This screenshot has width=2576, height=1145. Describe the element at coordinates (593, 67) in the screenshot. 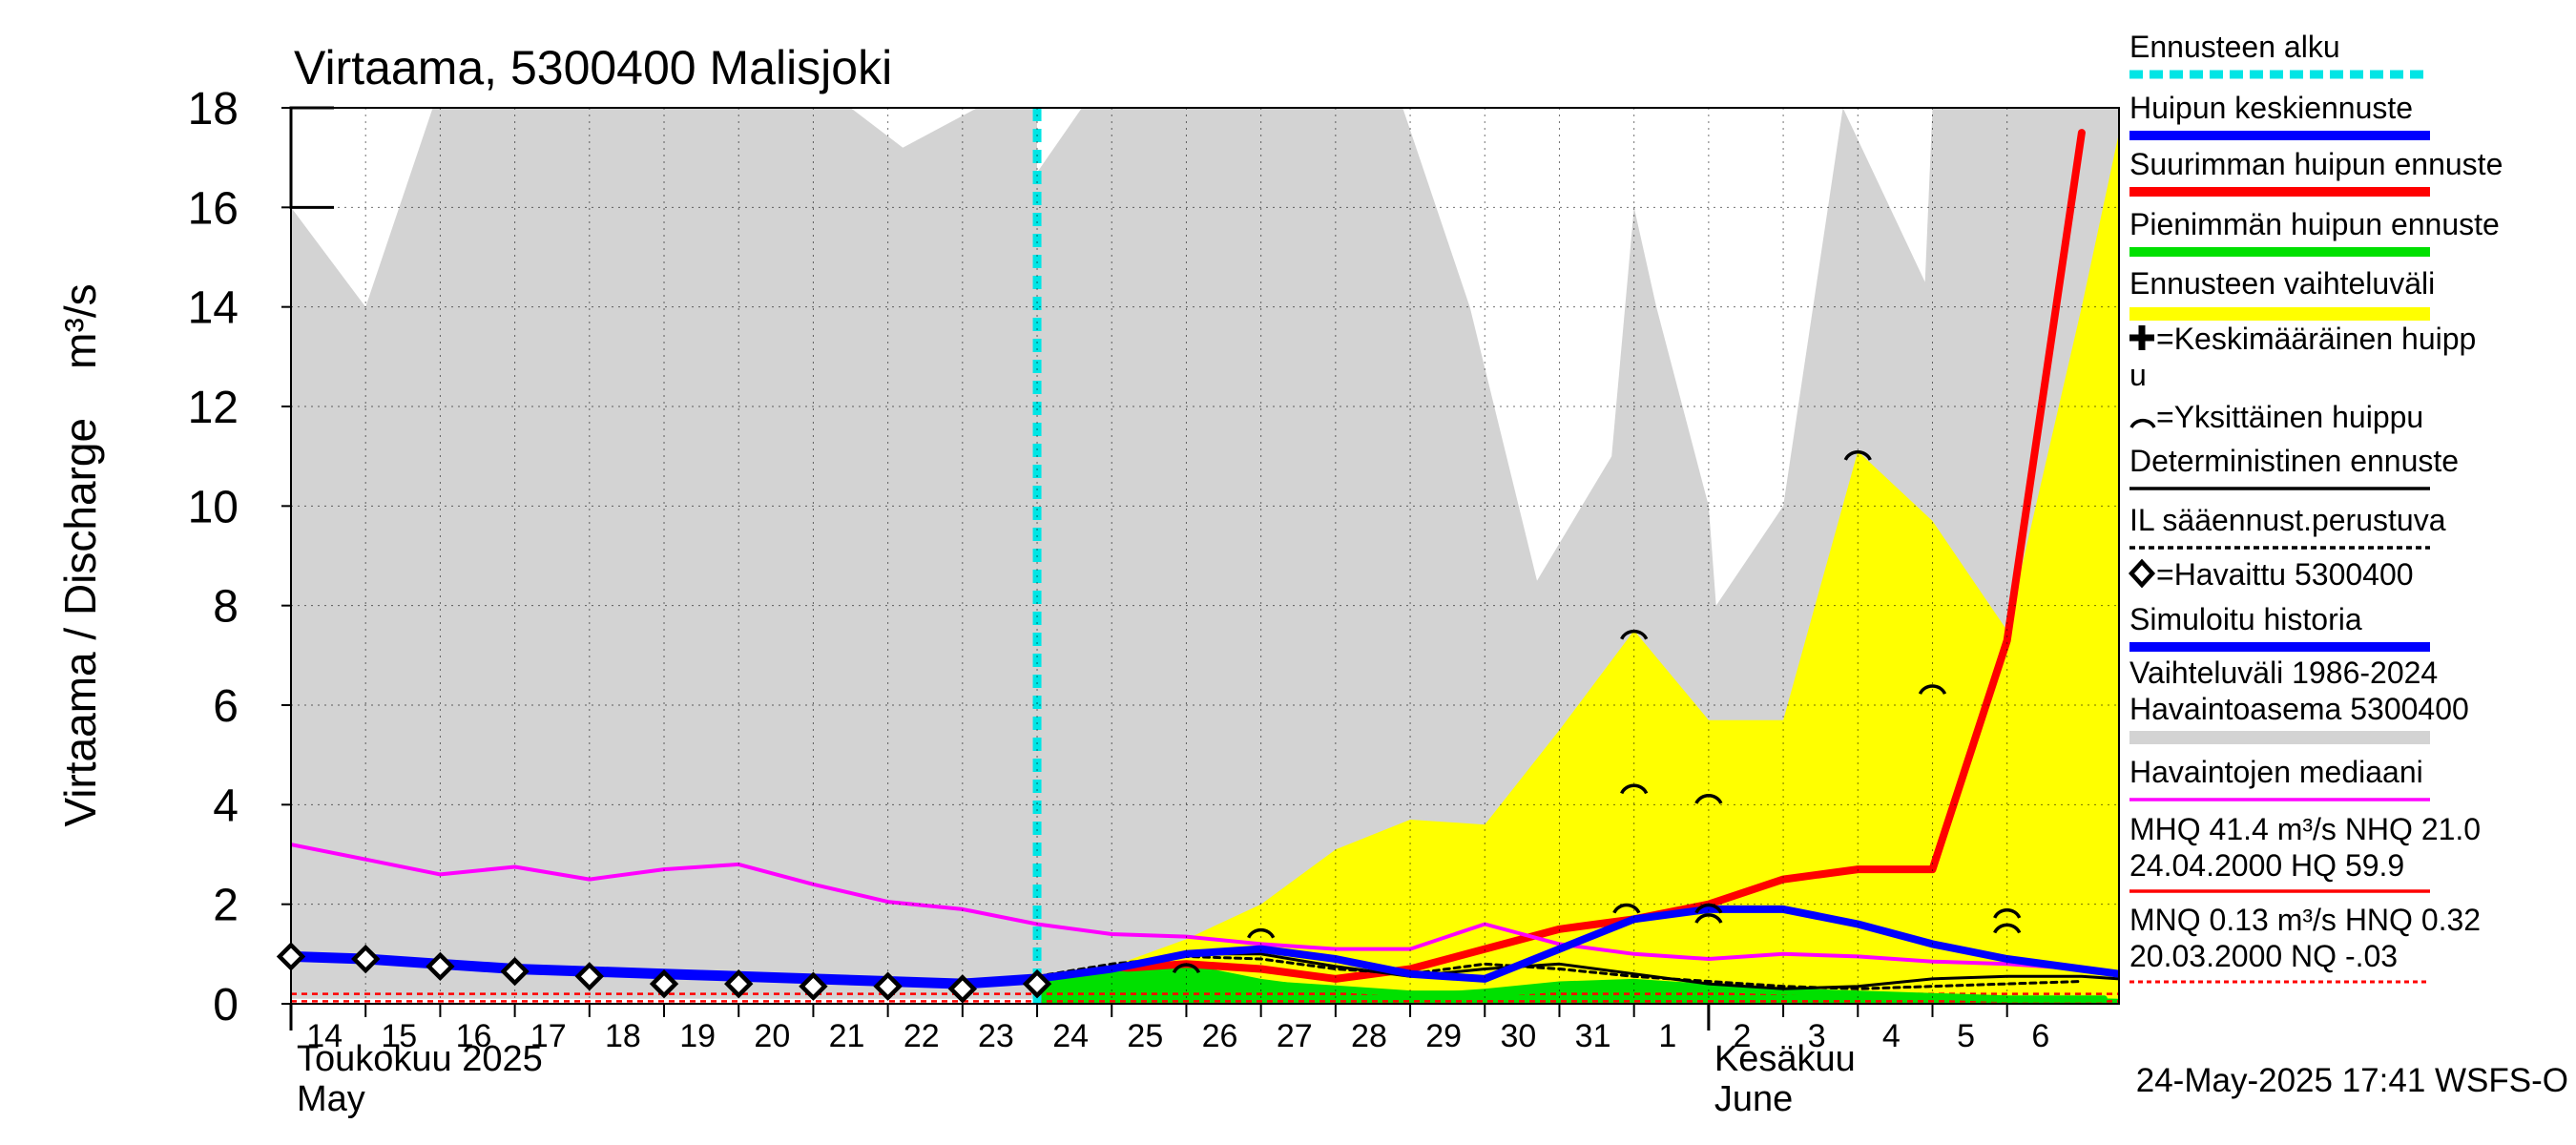

I see `chart-title: Virtaama, 5300400 Malisjoki` at that location.